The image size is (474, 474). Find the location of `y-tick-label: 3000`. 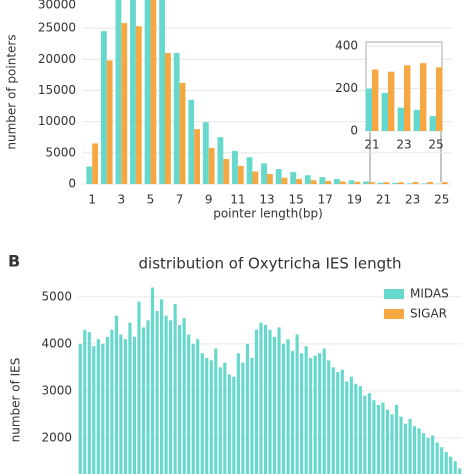

y-tick-label: 3000 is located at coordinates (56, 390).